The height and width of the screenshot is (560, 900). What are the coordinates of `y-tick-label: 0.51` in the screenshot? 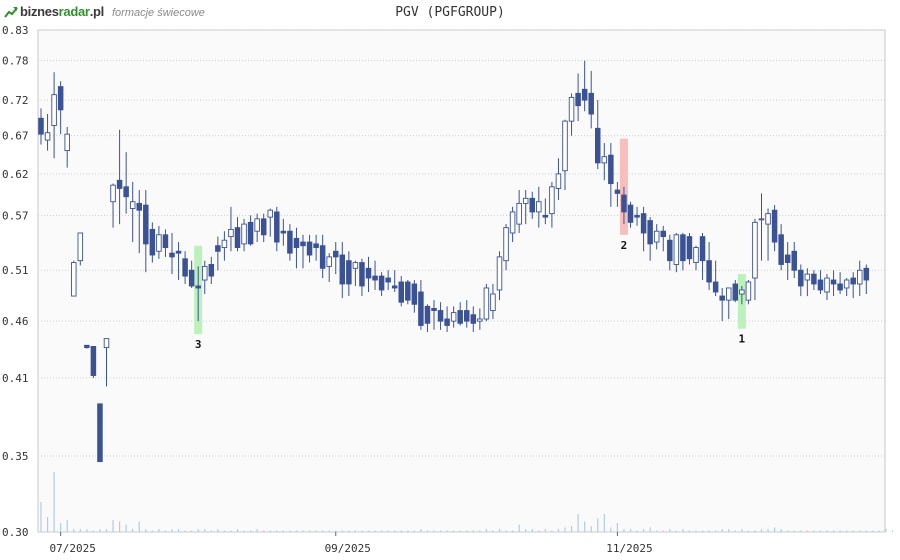 It's located at (15, 270).